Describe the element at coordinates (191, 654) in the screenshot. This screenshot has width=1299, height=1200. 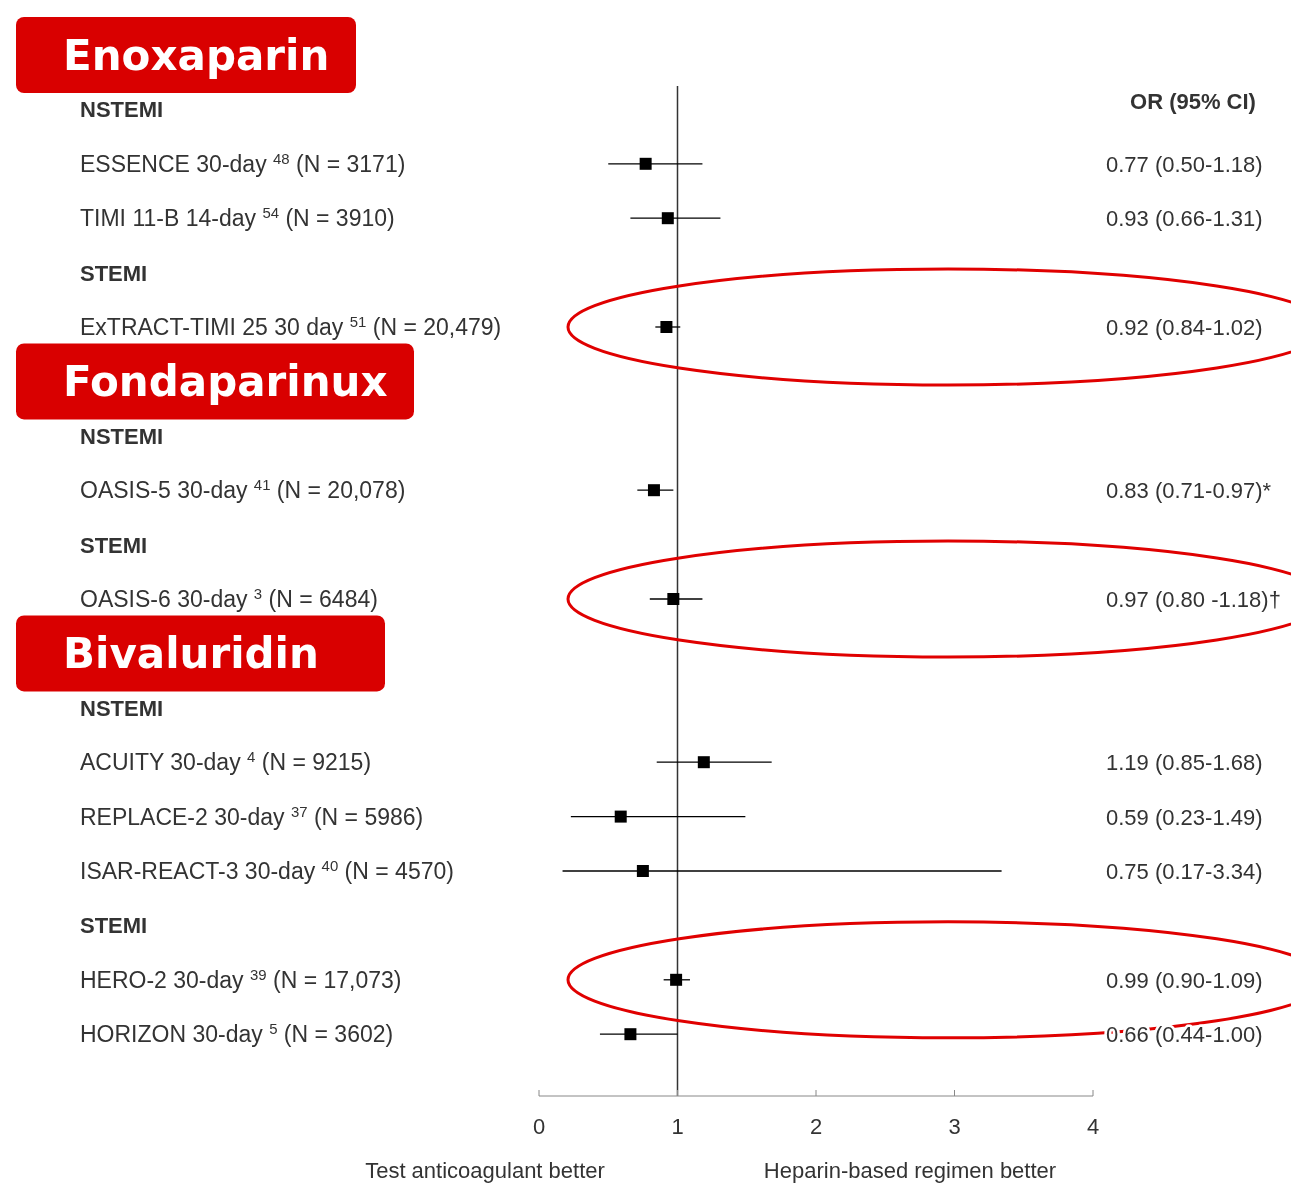
I see `text: Bivaluridin` at that location.